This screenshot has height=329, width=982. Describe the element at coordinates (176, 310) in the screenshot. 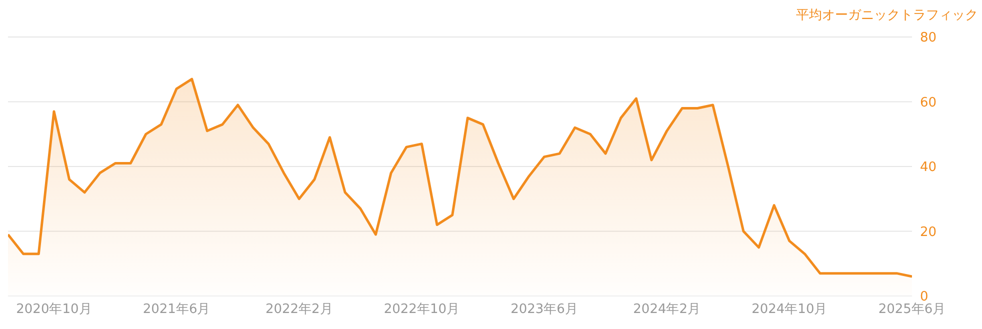

I see `x-tick-label: 2021年6月` at that location.